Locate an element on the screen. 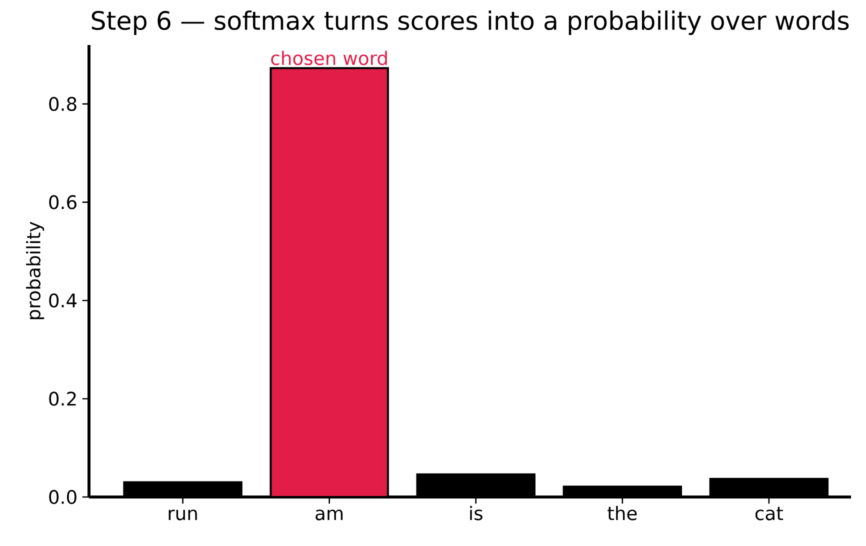 Image resolution: width=866 pixels, height=546 pixels. x-tick-label: the is located at coordinates (622, 513).